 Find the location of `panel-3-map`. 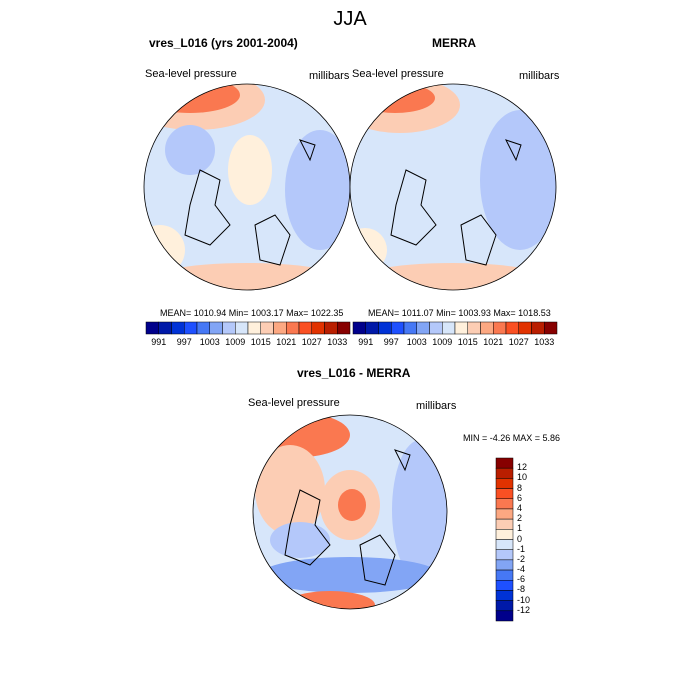

panel-3-map is located at coordinates (350, 512).